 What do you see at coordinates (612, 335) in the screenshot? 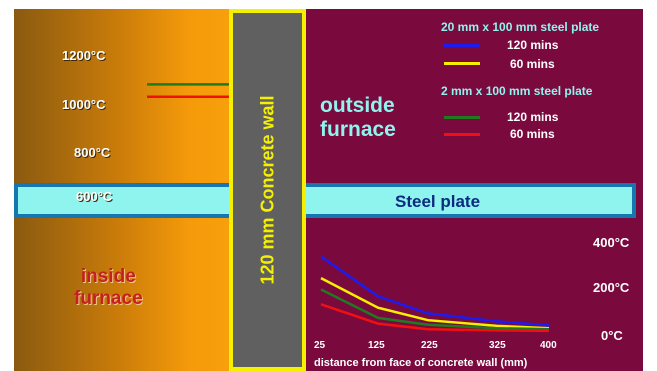
I see `y-tick-0: 0°C` at bounding box center [612, 335].